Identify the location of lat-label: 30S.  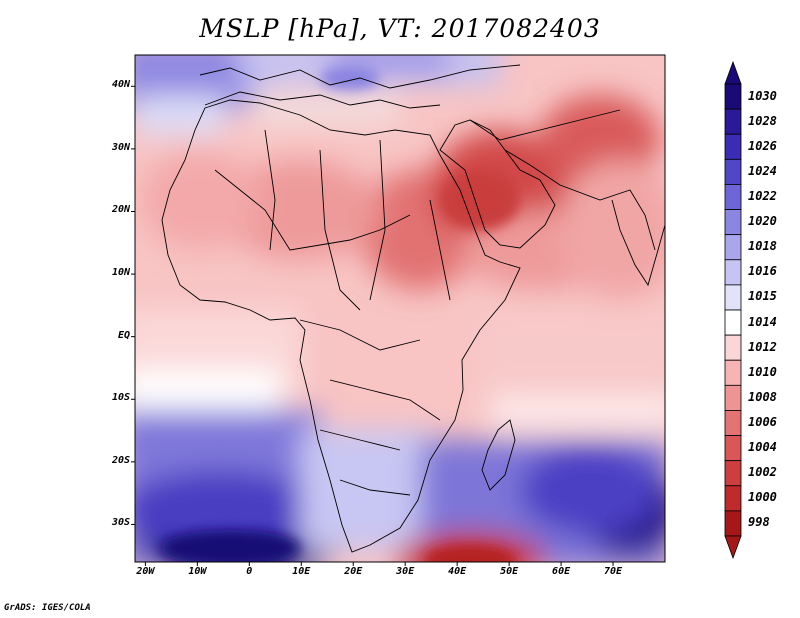
(120, 523).